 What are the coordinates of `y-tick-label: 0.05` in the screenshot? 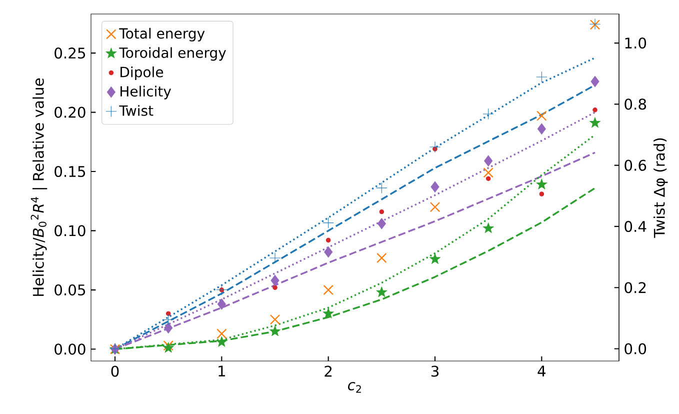 It's located at (70, 290).